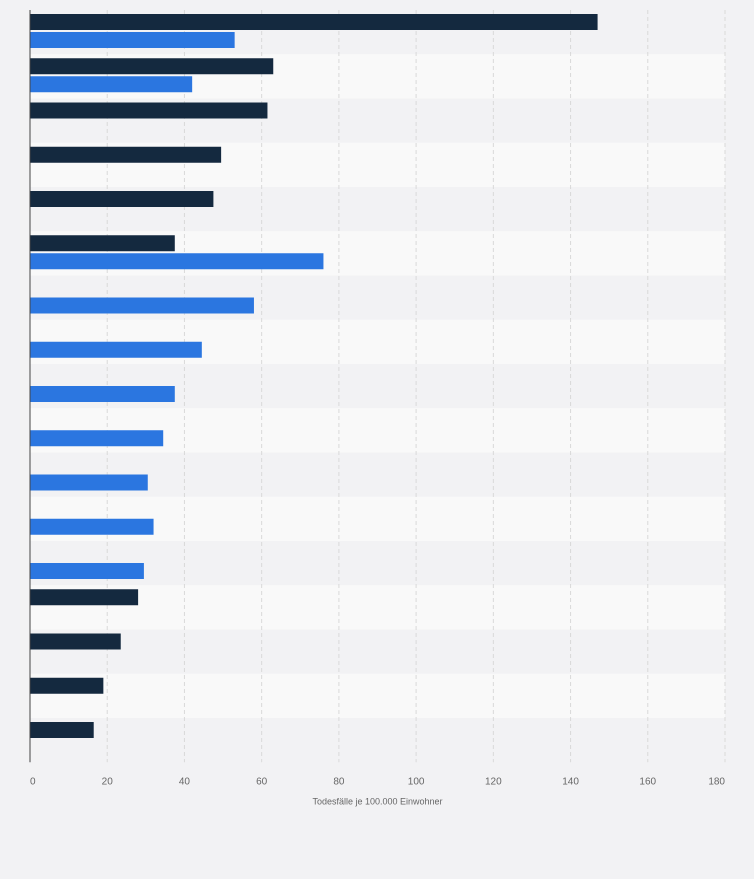 The height and width of the screenshot is (879, 754). I want to click on x-tick-label: 180, so click(716, 781).